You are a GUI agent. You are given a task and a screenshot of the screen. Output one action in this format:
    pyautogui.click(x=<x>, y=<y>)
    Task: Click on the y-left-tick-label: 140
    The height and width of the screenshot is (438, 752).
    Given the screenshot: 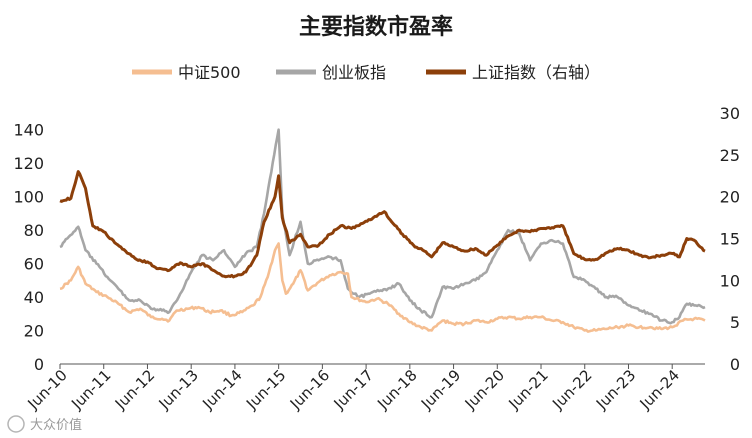 What is the action you would take?
    pyautogui.click(x=28, y=130)
    